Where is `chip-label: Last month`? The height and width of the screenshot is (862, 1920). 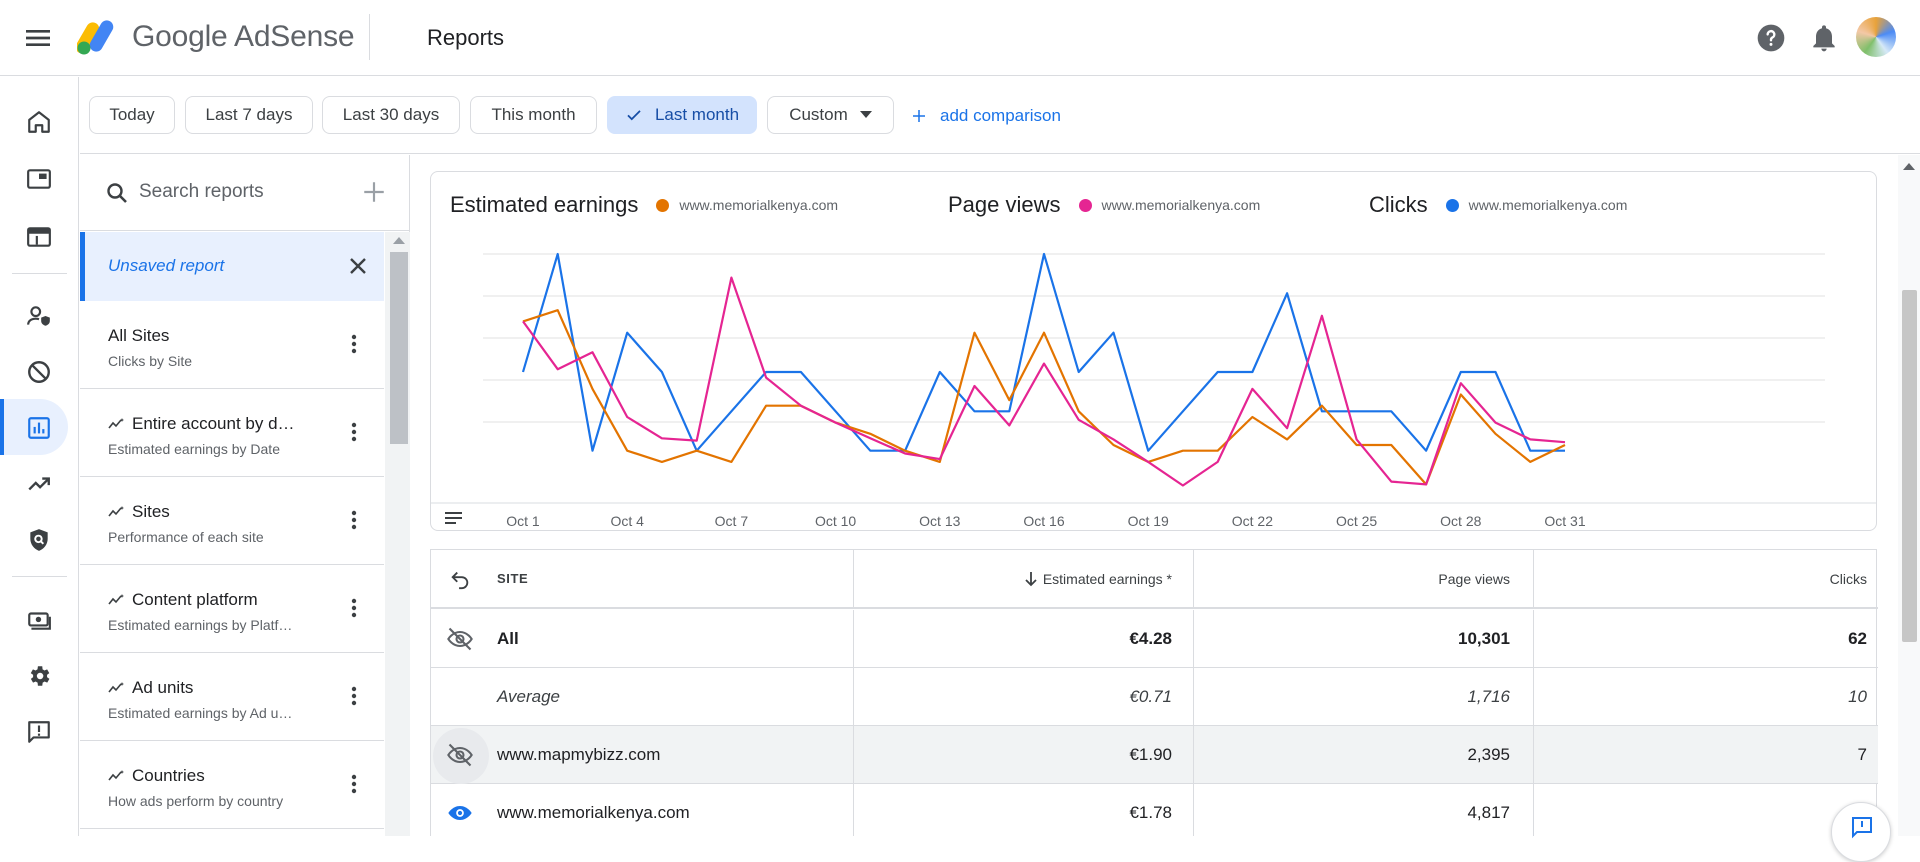 chip-label: Last month is located at coordinates (697, 114).